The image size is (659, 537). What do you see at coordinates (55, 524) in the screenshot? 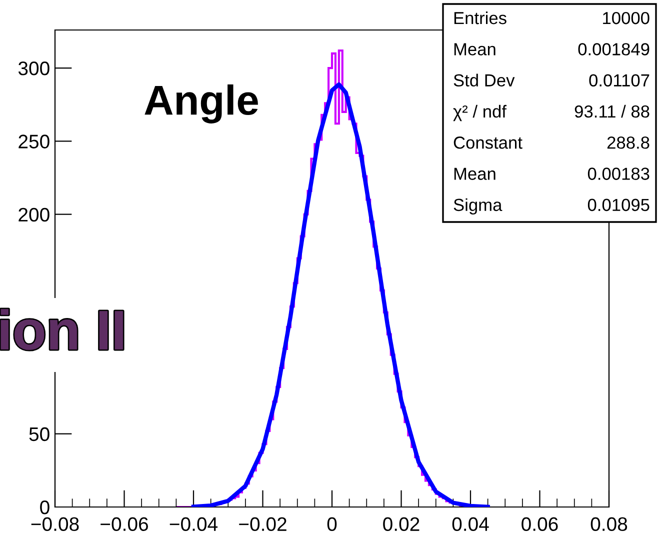
I see `x-tick-label: −0.08` at bounding box center [55, 524].